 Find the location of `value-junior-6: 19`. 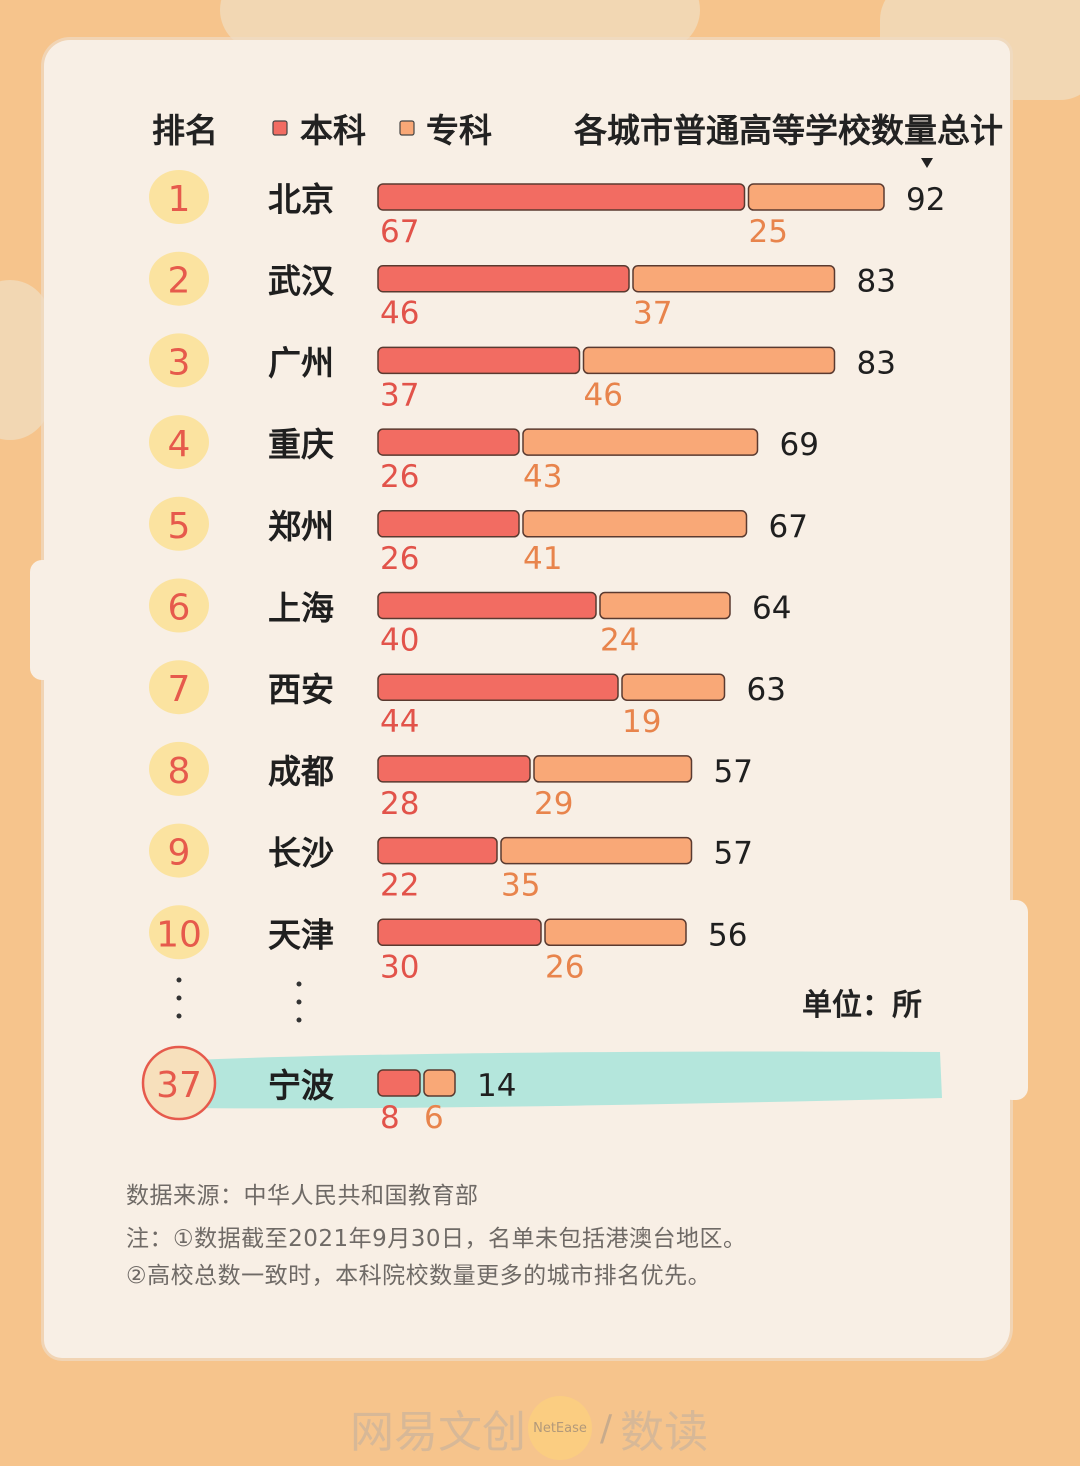

value-junior-6: 19 is located at coordinates (641, 722).